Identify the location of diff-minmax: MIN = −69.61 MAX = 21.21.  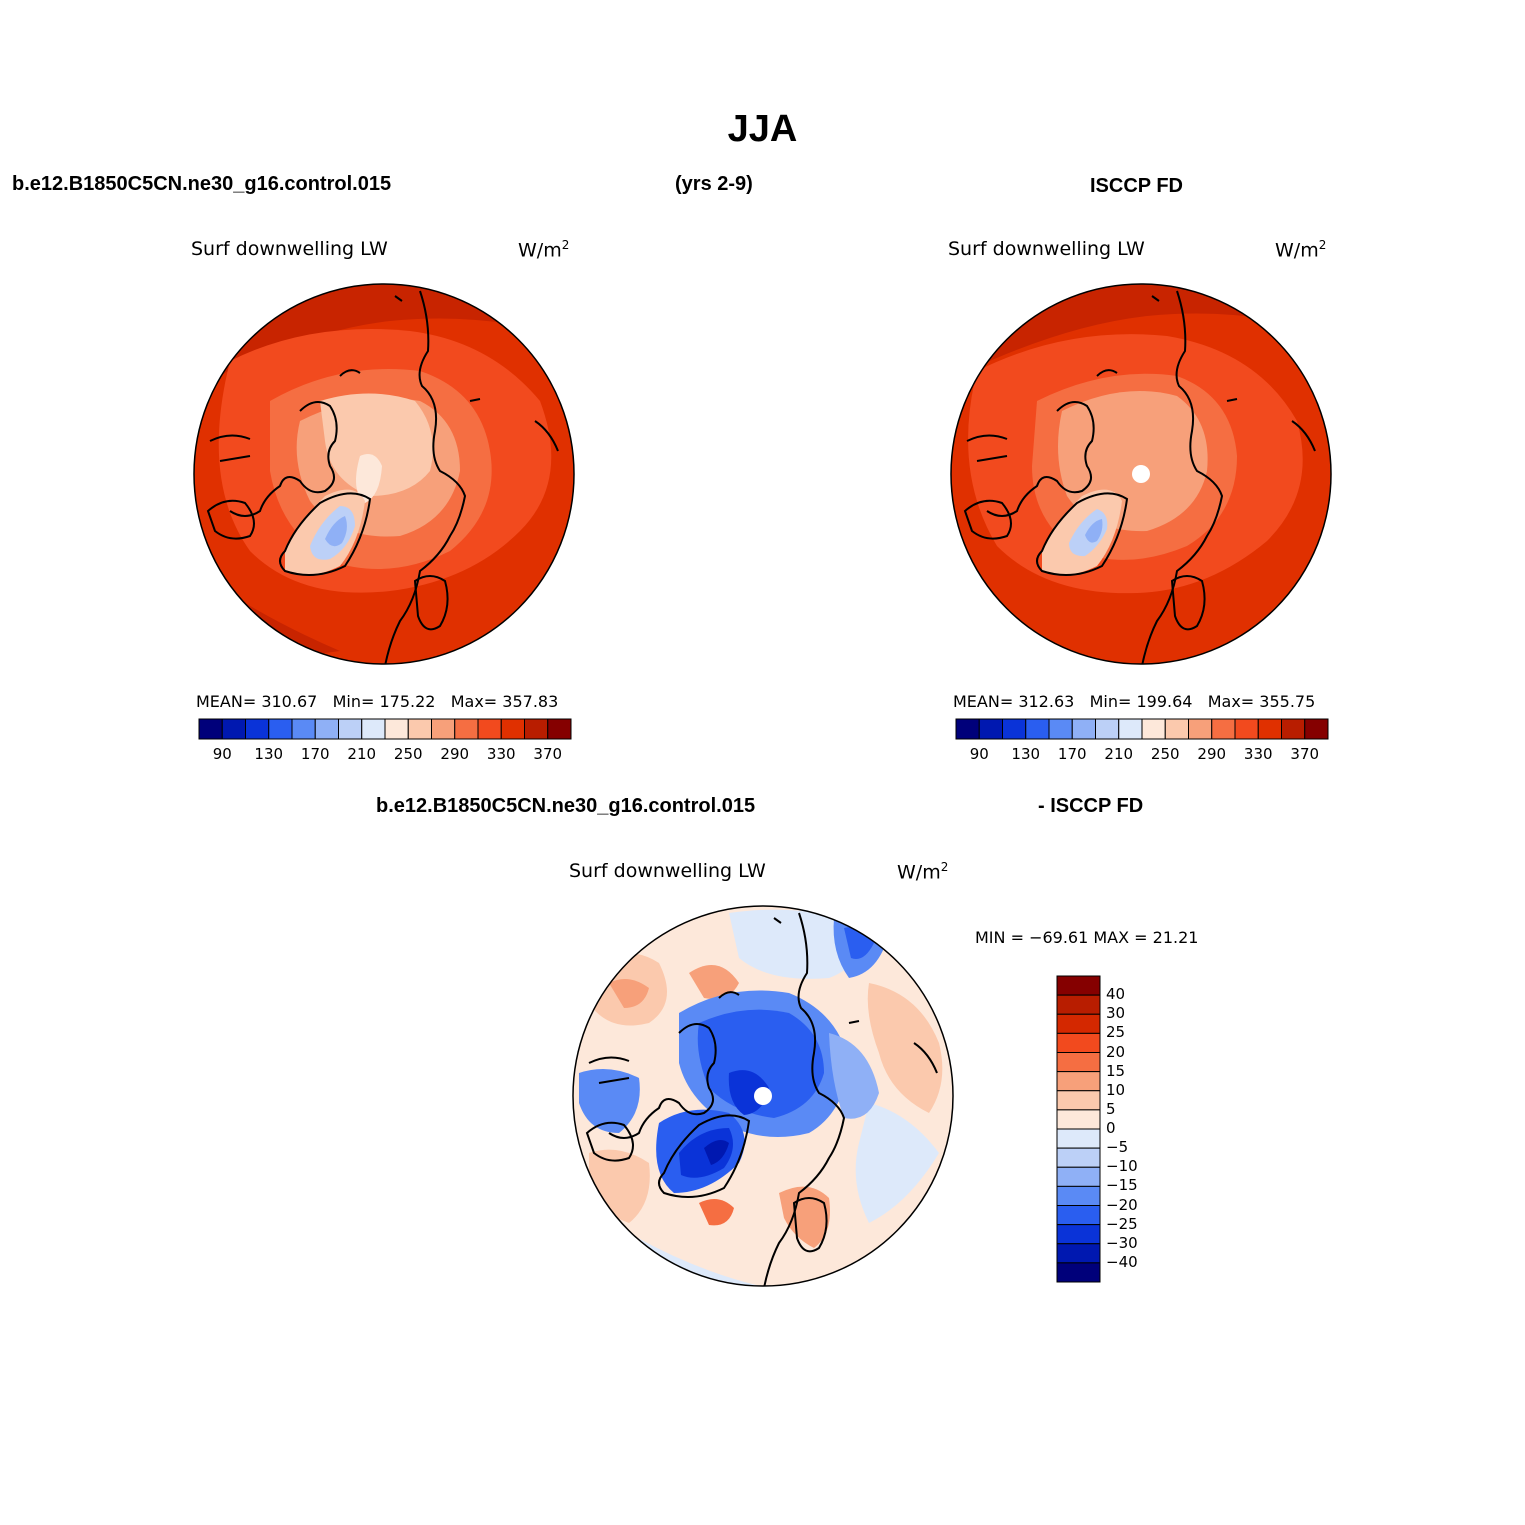
(1087, 937).